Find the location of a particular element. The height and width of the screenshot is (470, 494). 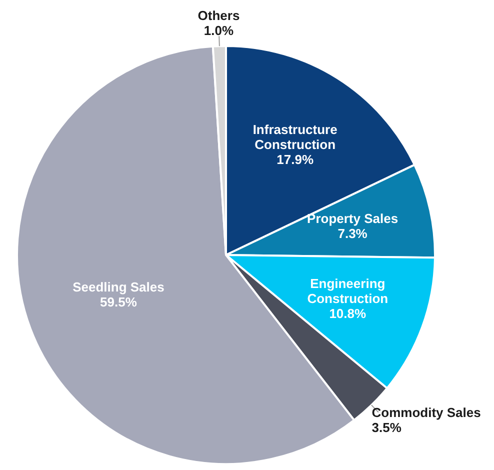

slice-label: Engineering Construction is located at coordinates (347, 291).